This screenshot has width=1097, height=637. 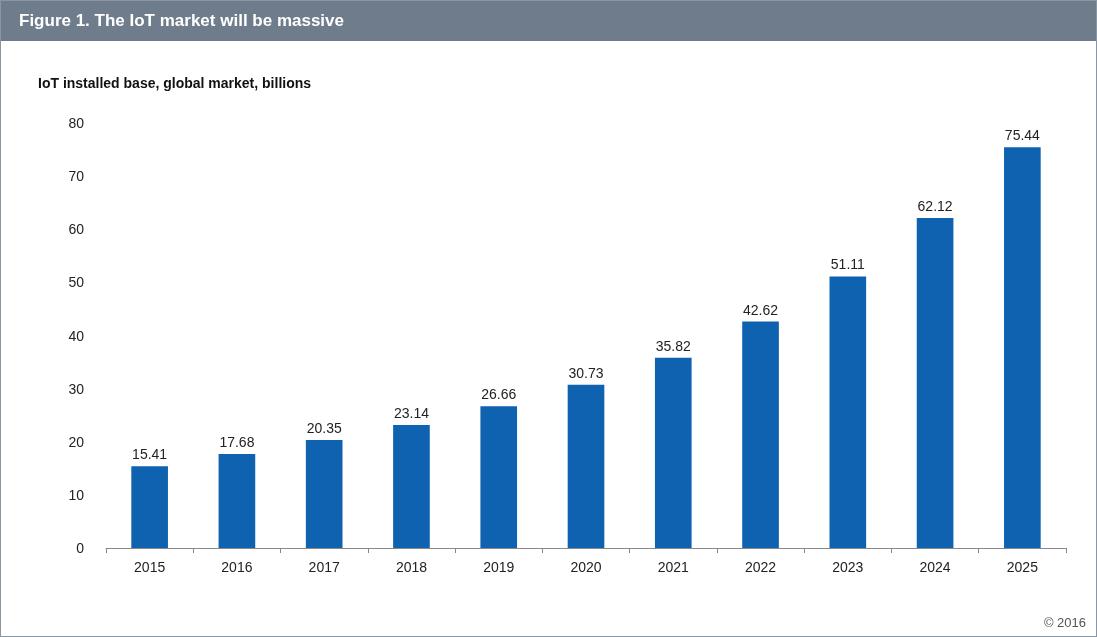 What do you see at coordinates (1064, 622) in the screenshot?
I see `text: © 2016` at bounding box center [1064, 622].